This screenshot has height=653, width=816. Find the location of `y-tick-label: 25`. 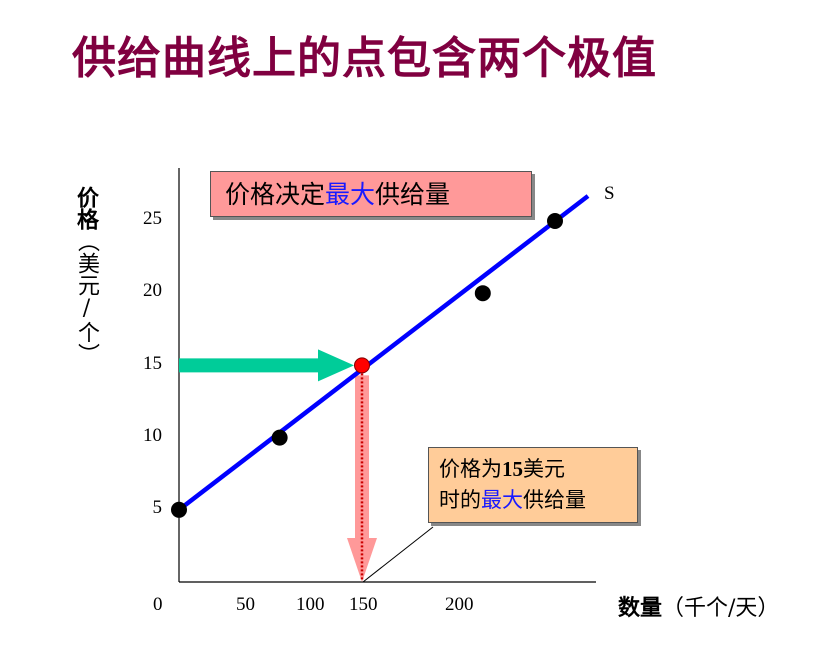

y-tick-label: 25 is located at coordinates (152, 218).